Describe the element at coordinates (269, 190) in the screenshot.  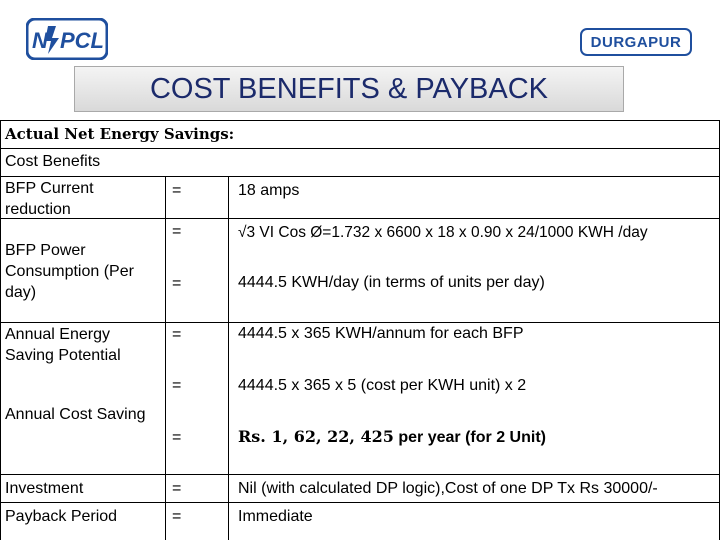
I see `row-value-current-reduction: 18 amps` at that location.